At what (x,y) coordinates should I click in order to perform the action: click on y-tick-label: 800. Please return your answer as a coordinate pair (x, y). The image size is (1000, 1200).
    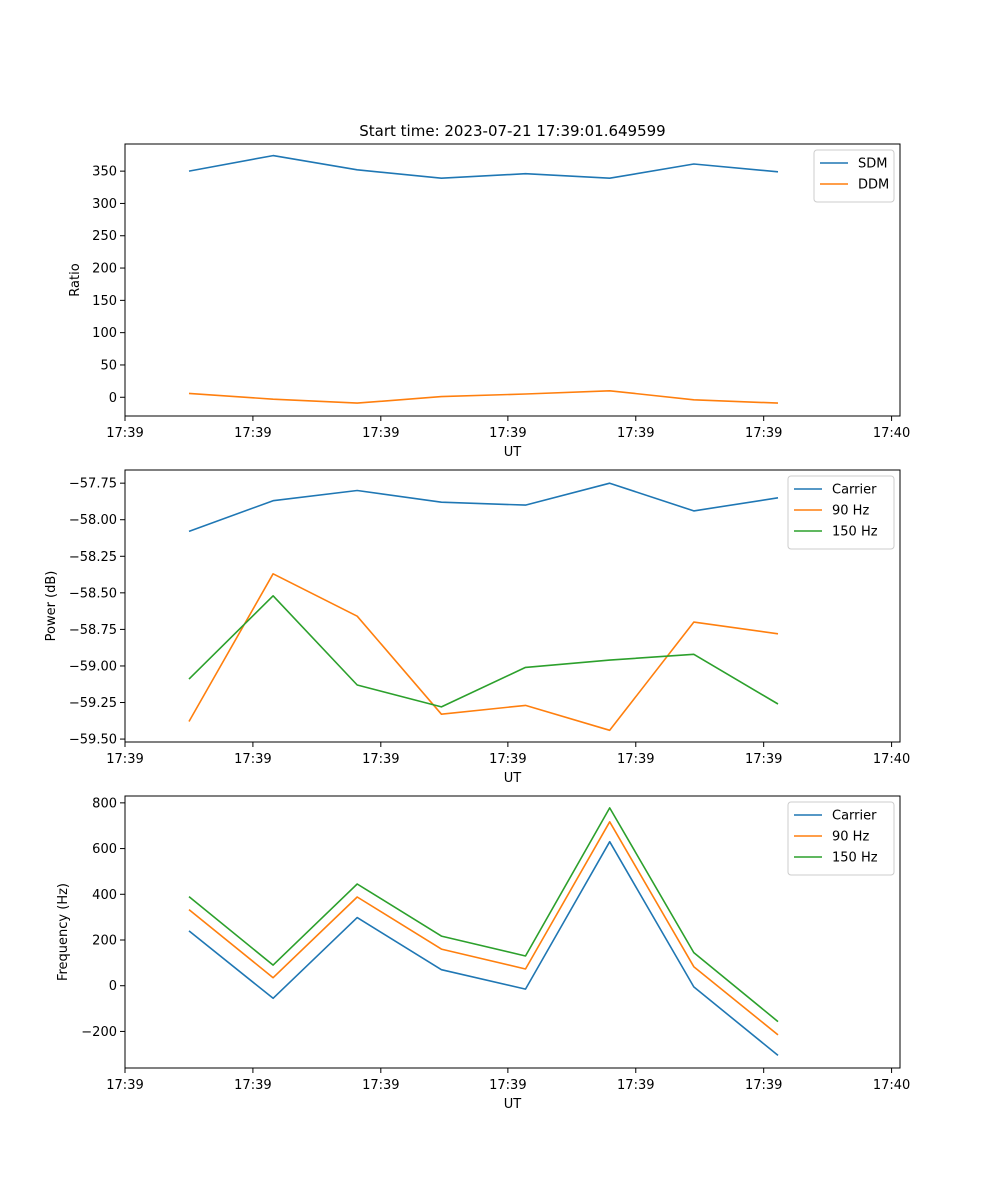
    Looking at the image, I should click on (104, 803).